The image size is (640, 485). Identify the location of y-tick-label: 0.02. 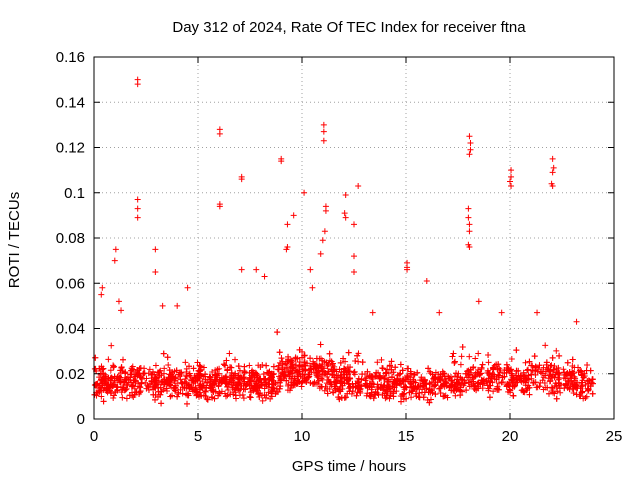
(70, 374).